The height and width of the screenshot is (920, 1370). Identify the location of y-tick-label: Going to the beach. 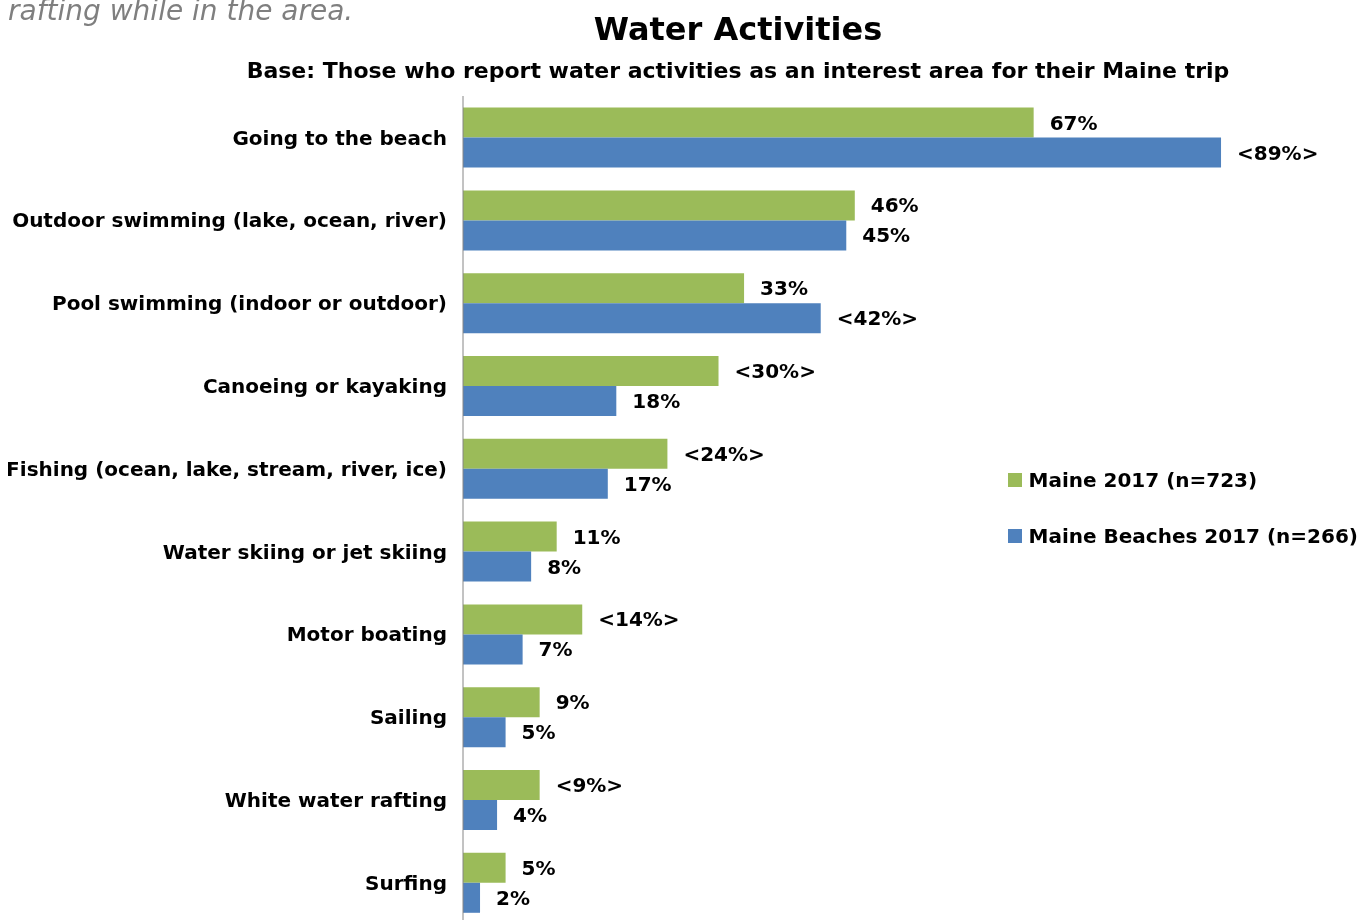
(339, 137).